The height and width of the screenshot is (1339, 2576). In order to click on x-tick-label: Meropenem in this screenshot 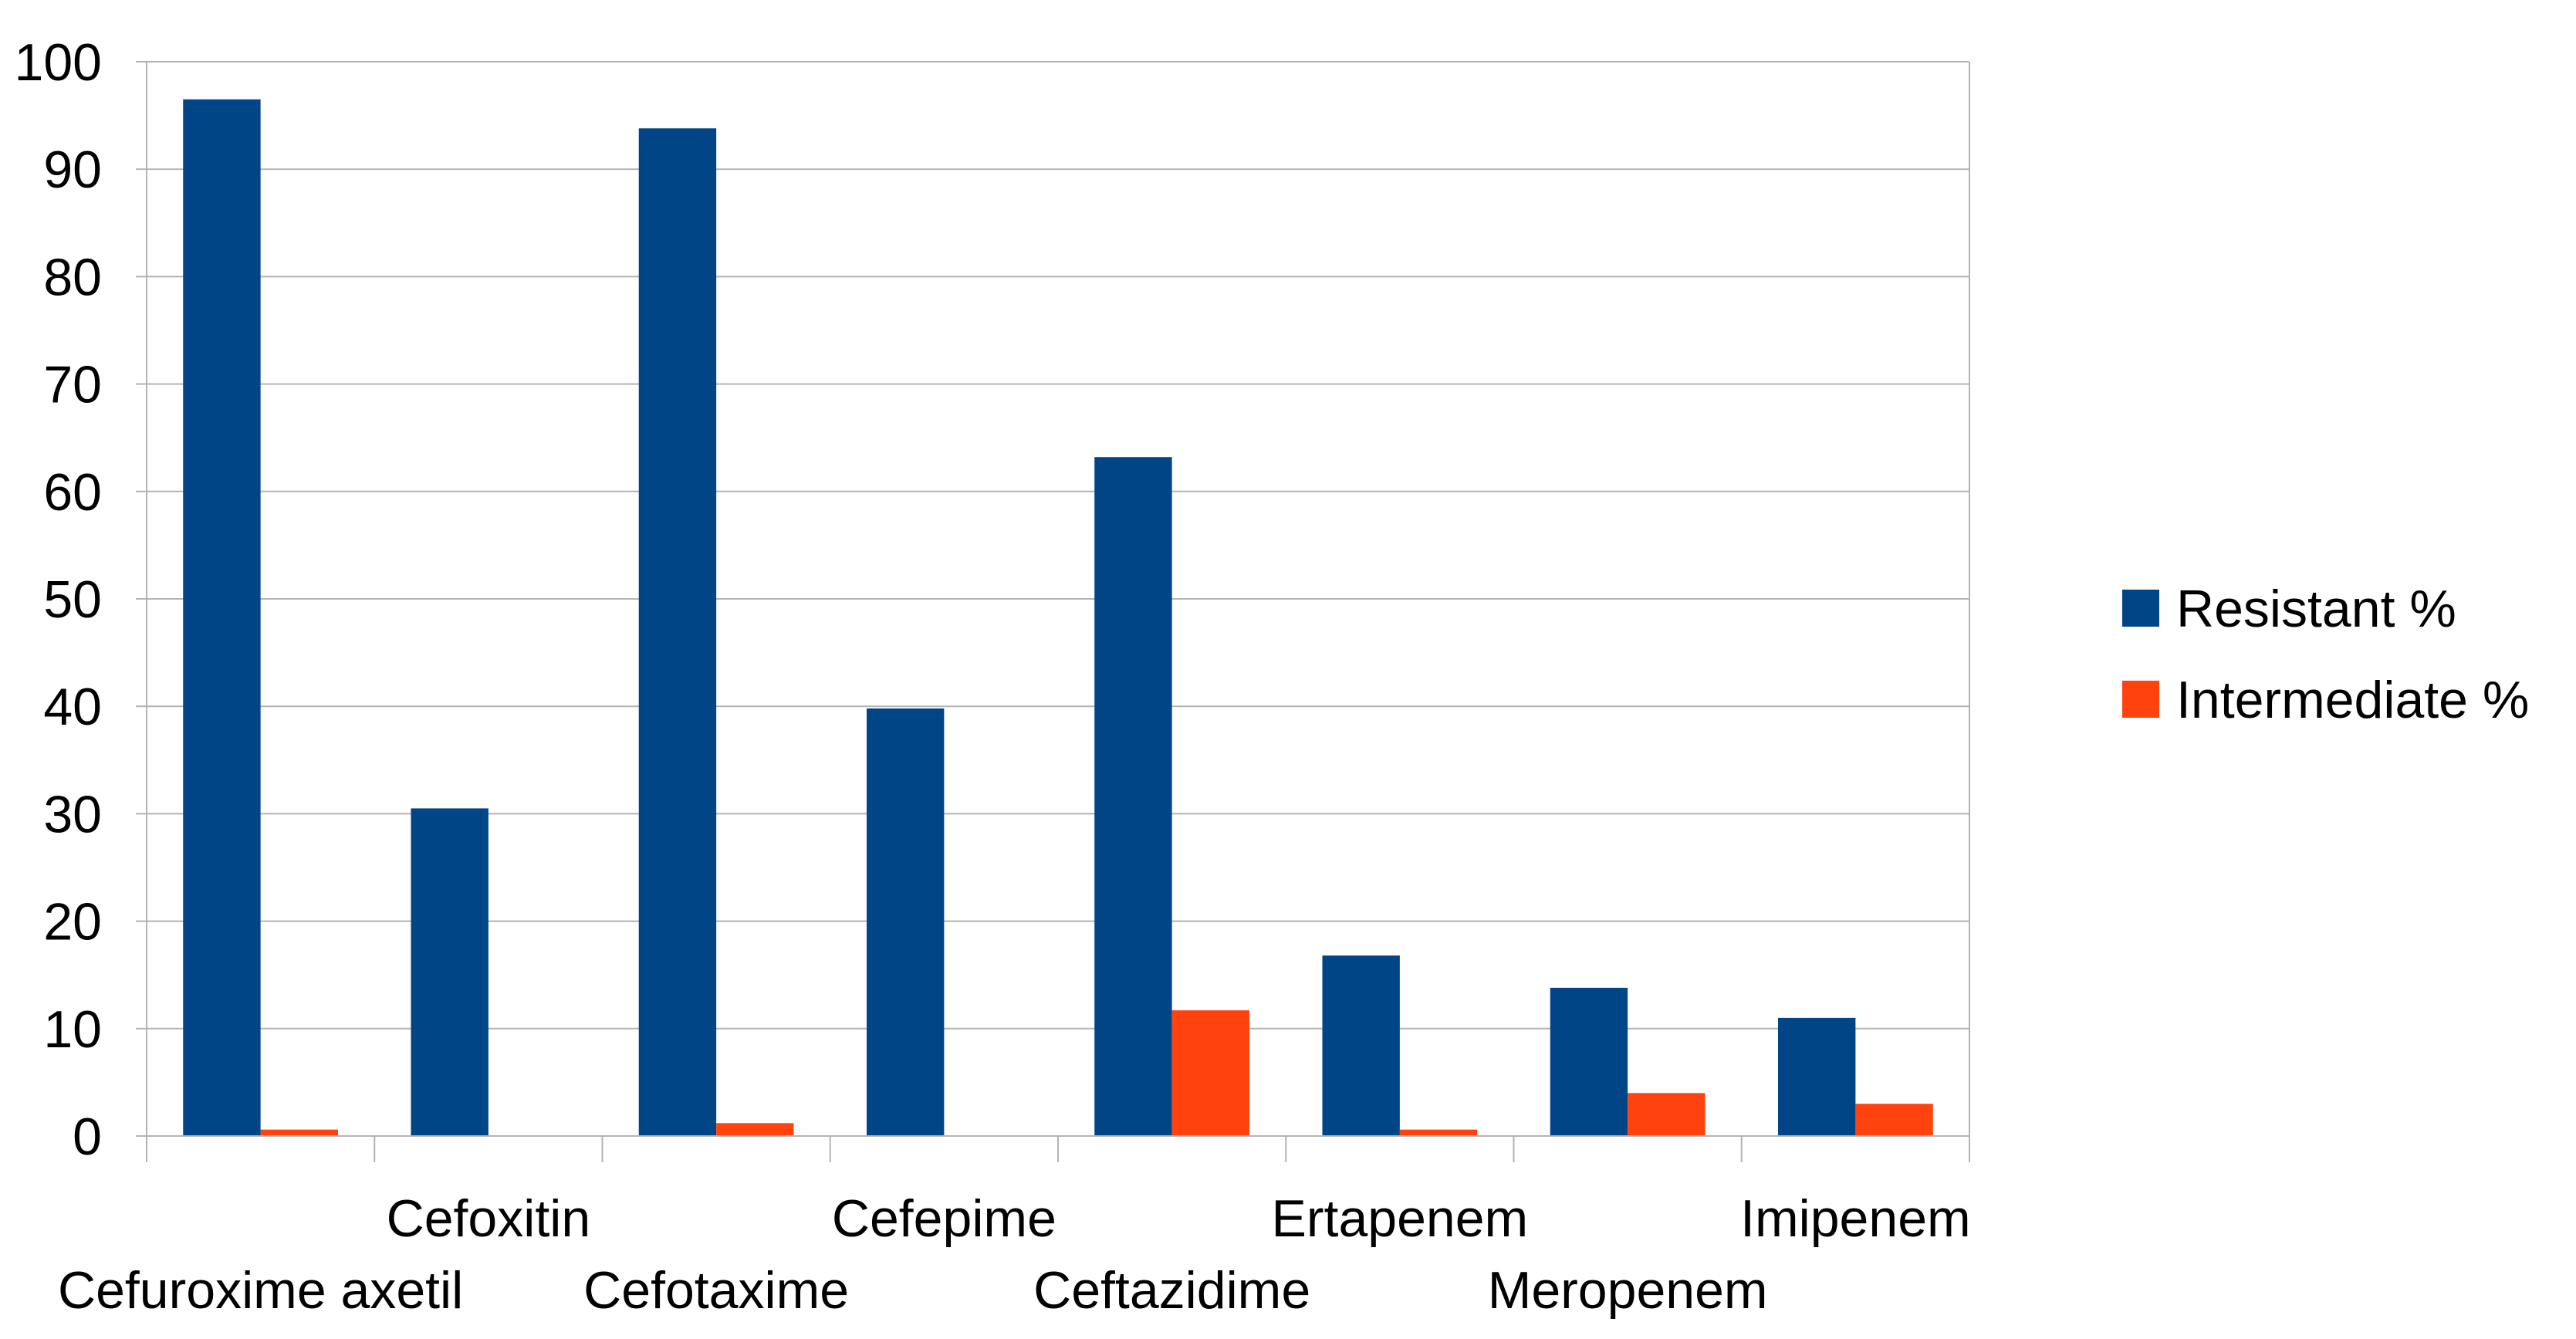, I will do `click(1628, 1290)`.